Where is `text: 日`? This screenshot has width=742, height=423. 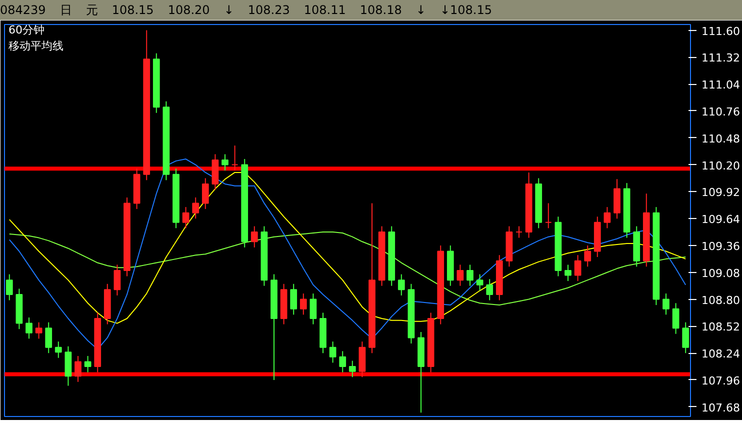 text: 日 is located at coordinates (66, 10).